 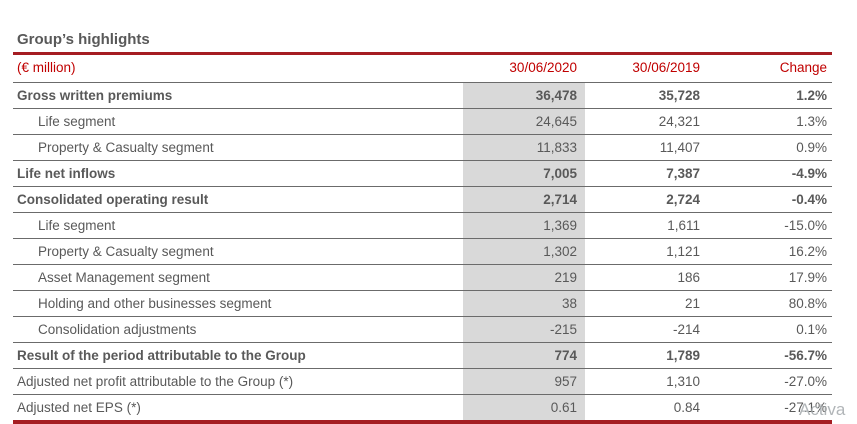 I want to click on value-change: -27.1%, so click(x=805, y=407).